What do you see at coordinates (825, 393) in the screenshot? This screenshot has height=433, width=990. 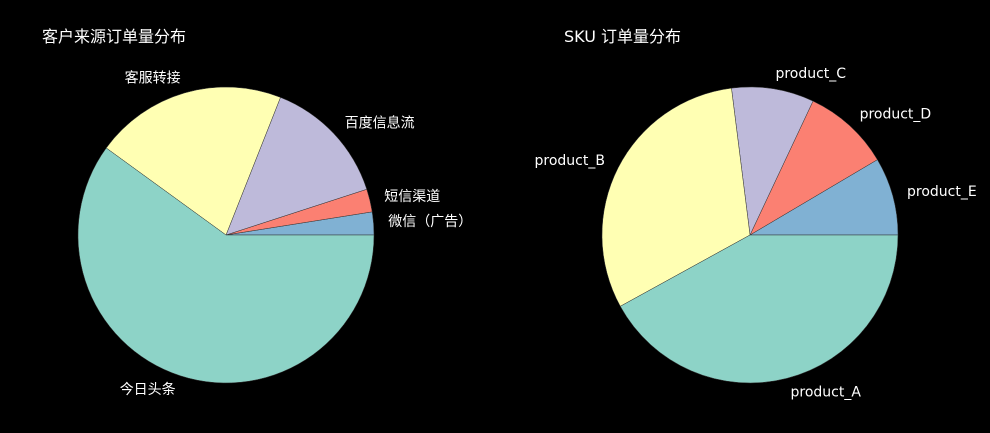 I see `slice-label: product_A` at bounding box center [825, 393].